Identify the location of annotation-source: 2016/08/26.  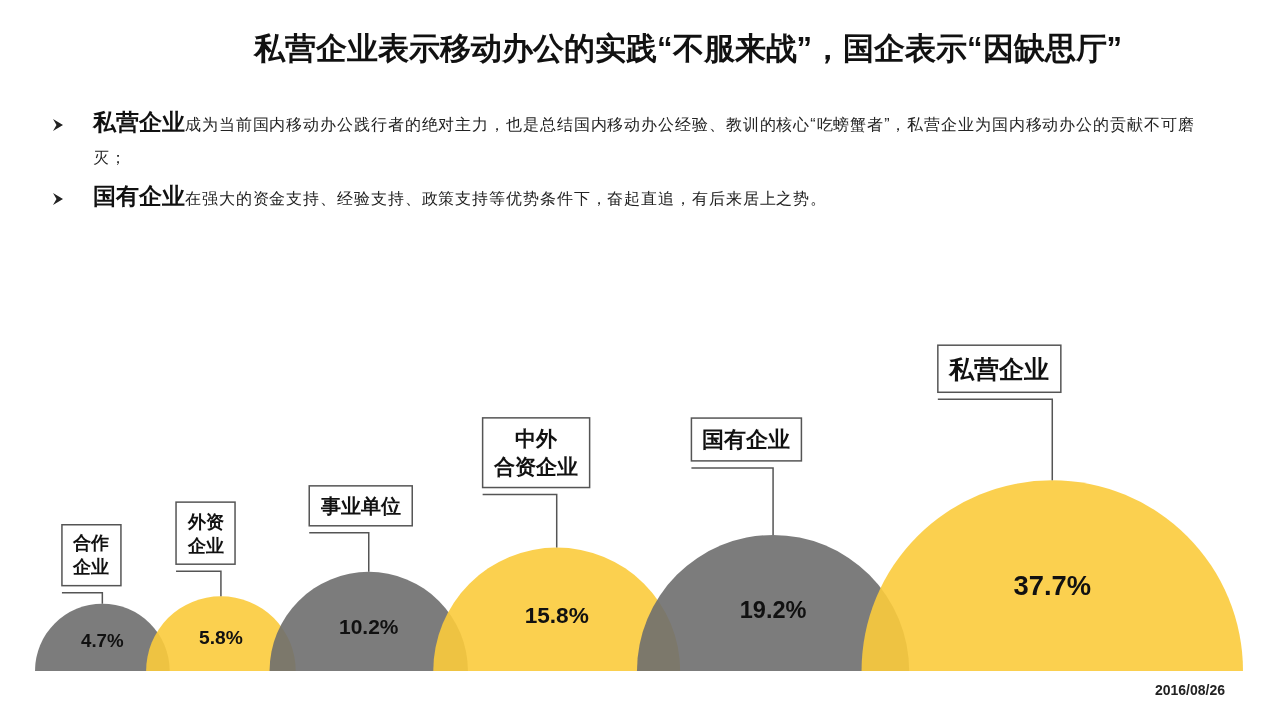
(1189, 690).